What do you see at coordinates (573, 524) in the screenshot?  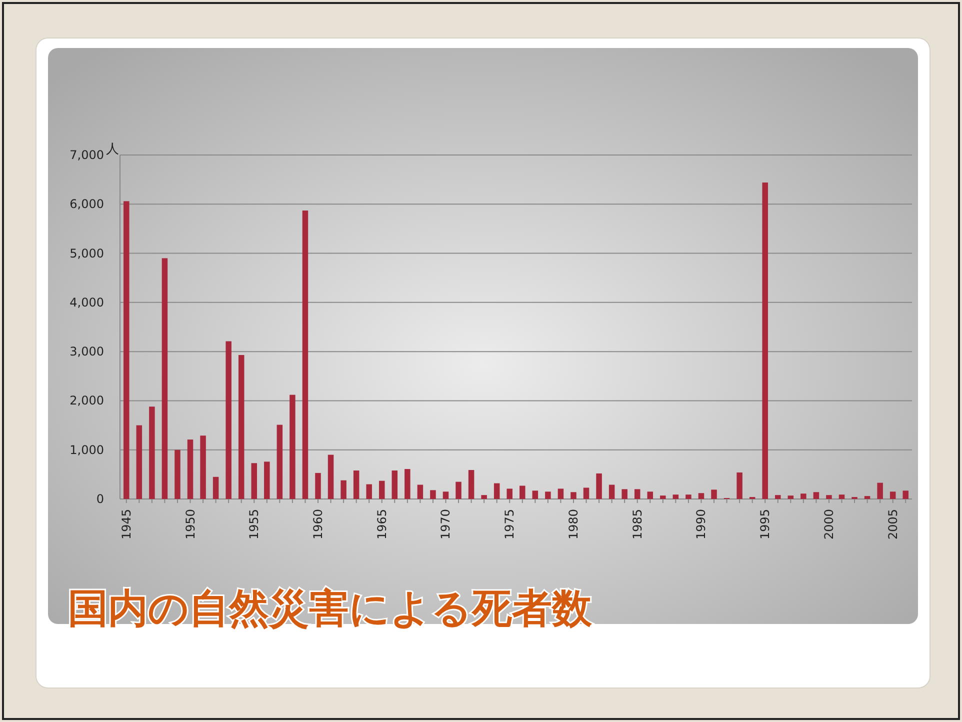 I see `x-tick-label: 1980` at bounding box center [573, 524].